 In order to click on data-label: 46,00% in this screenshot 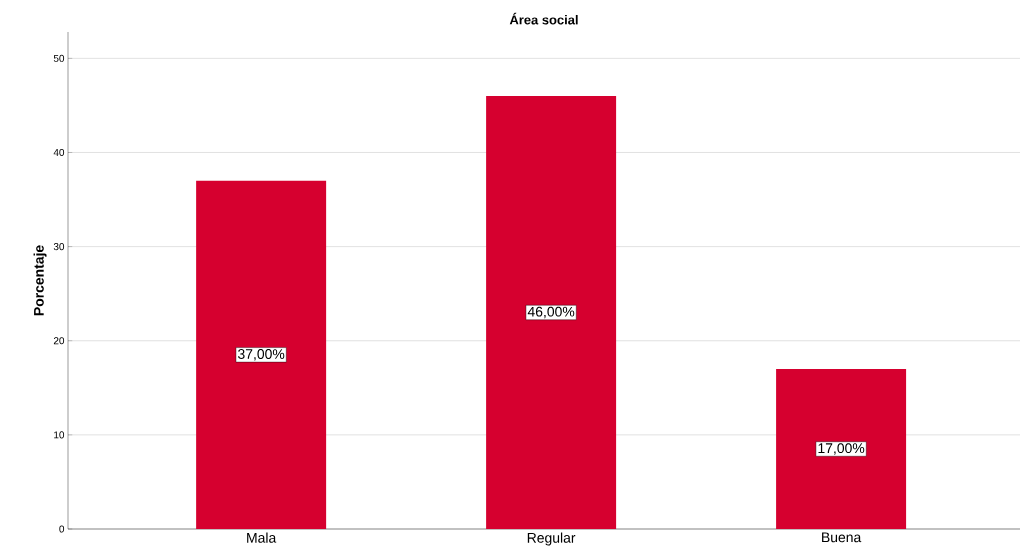, I will do `click(551, 312)`.